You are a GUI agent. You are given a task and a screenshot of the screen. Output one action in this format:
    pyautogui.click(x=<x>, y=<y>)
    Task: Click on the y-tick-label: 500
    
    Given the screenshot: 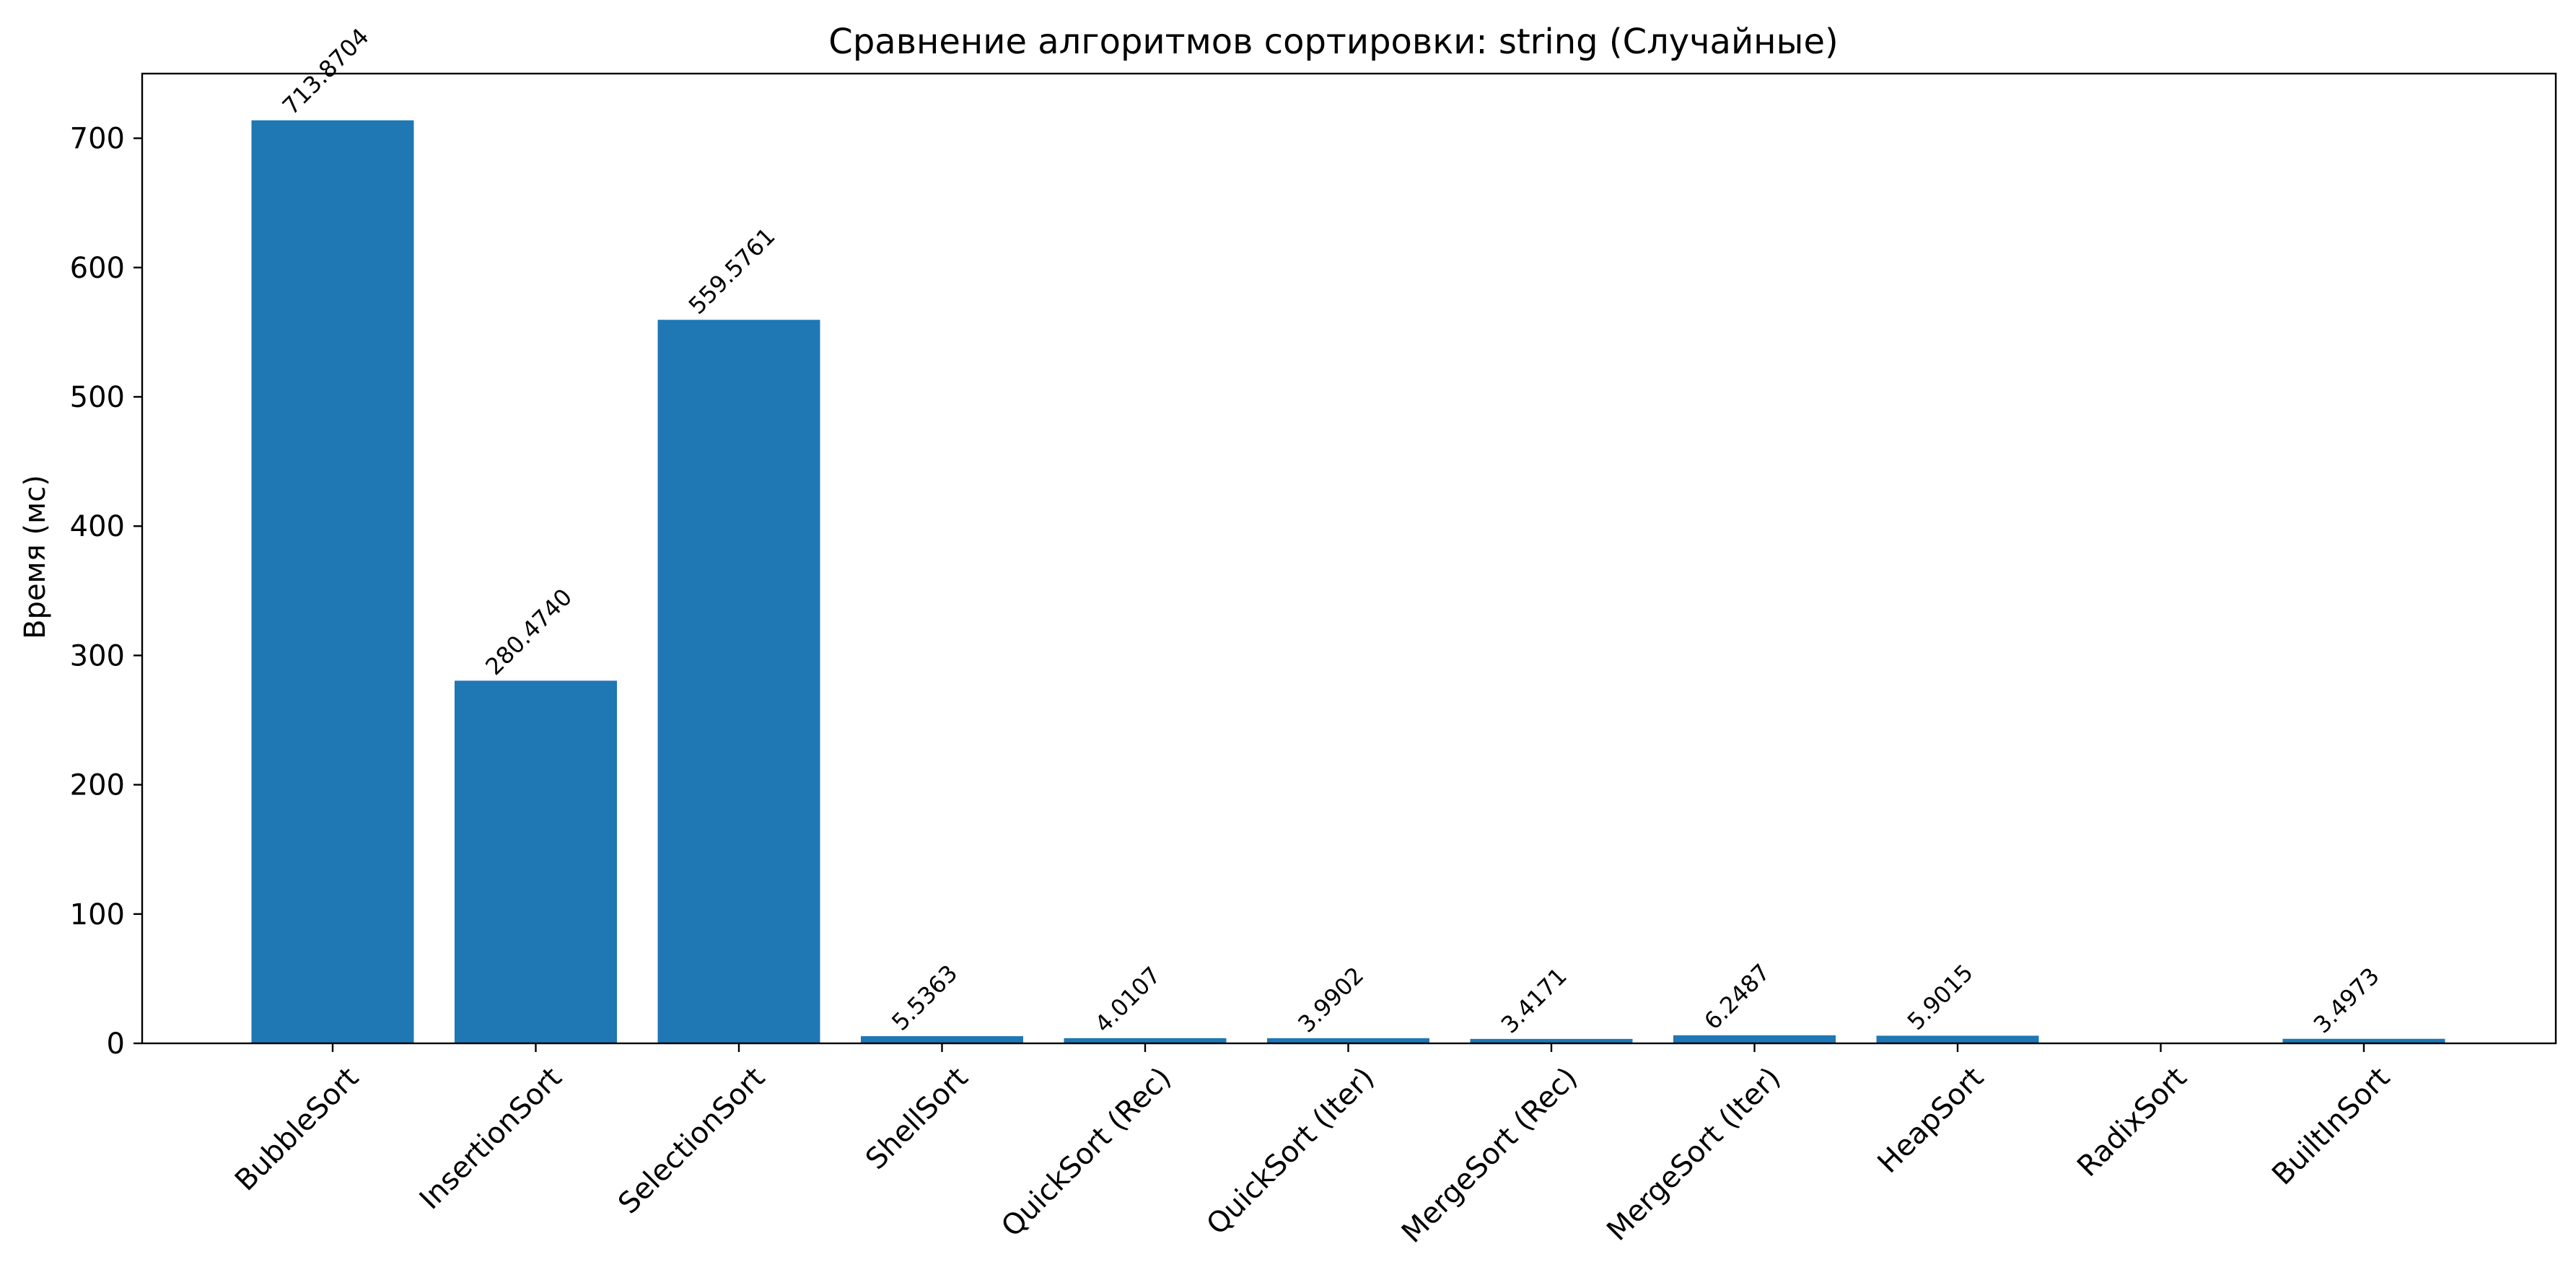 What is the action you would take?
    pyautogui.click(x=97, y=397)
    